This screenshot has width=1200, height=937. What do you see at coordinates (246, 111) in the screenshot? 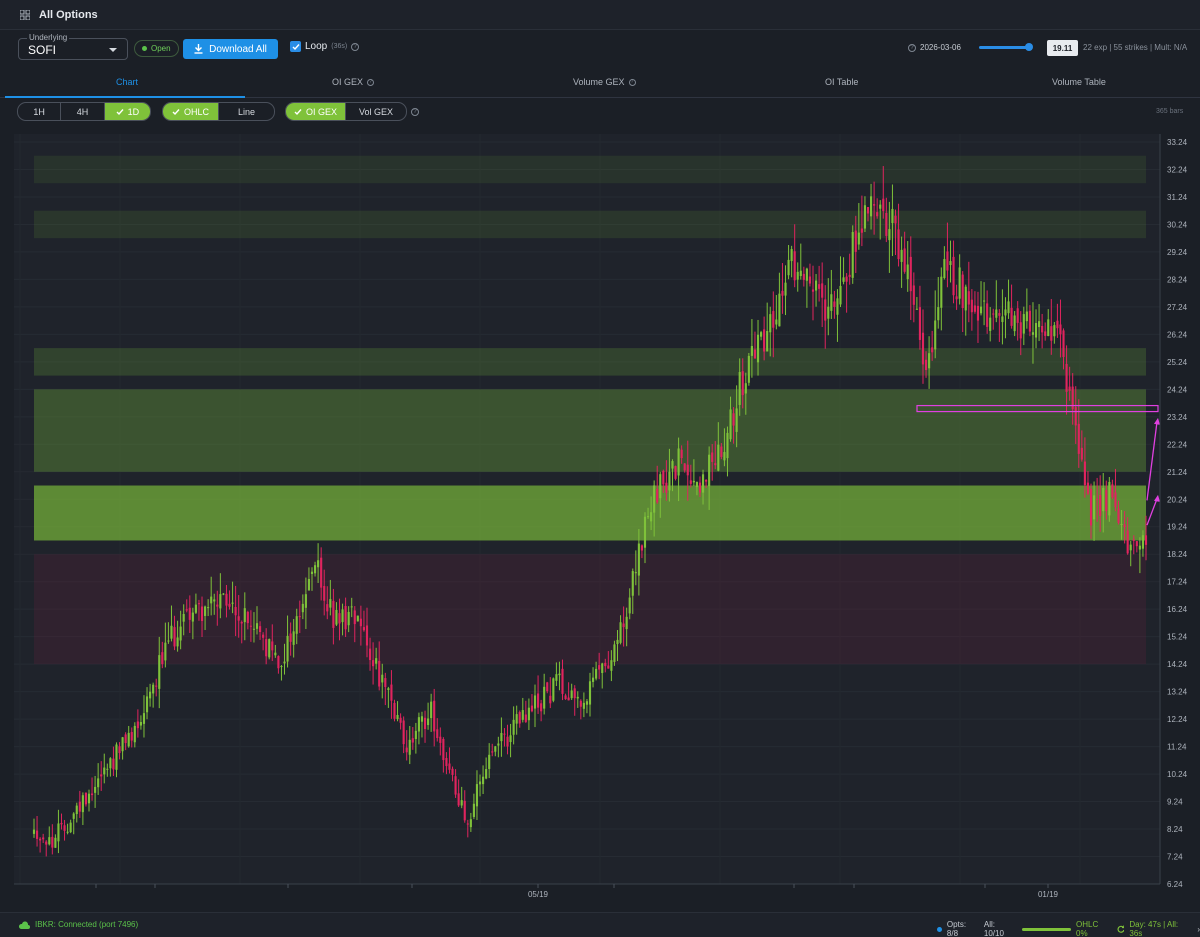
I see `mode-line: Line` at bounding box center [246, 111].